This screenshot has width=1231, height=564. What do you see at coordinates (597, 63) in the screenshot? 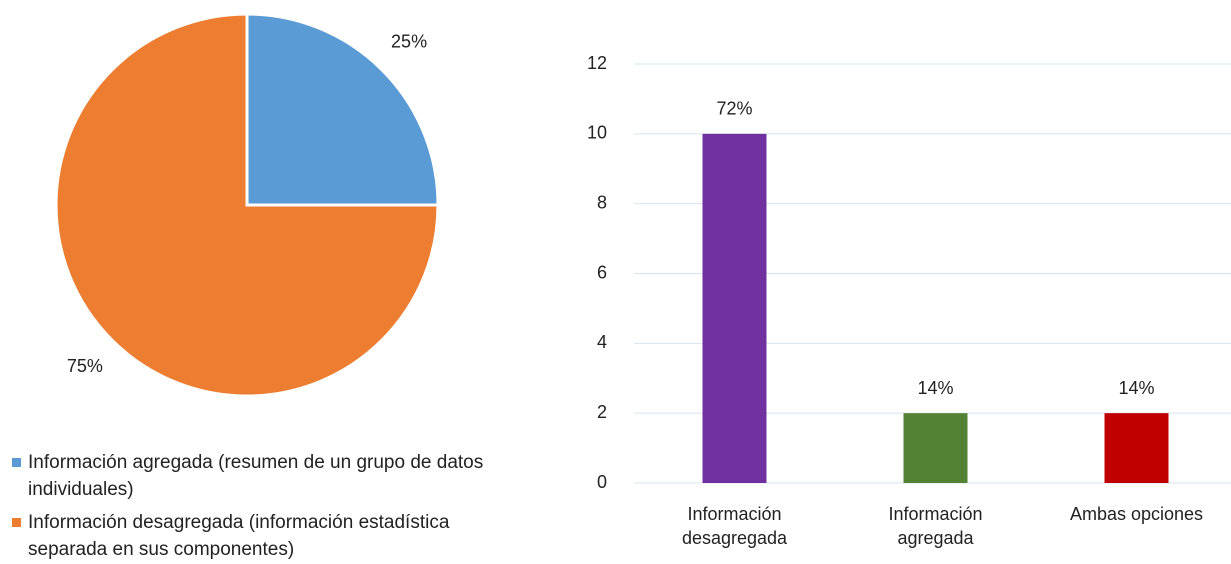
I see `y-tick-label: 12` at bounding box center [597, 63].